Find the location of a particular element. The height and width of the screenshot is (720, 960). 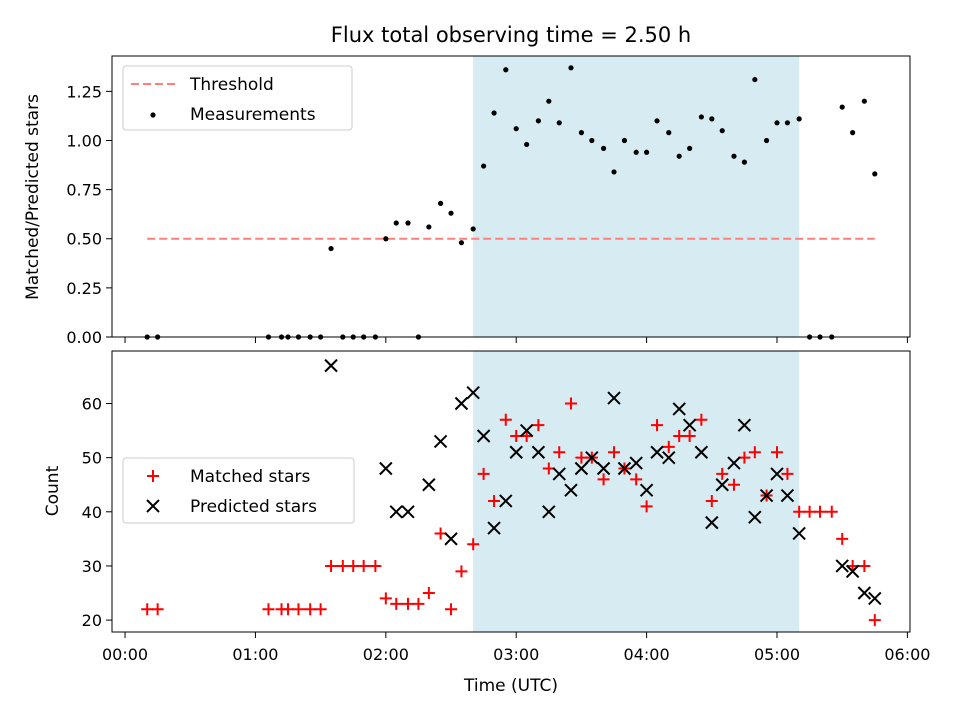

y-tick-label: 50 is located at coordinates (92, 458).